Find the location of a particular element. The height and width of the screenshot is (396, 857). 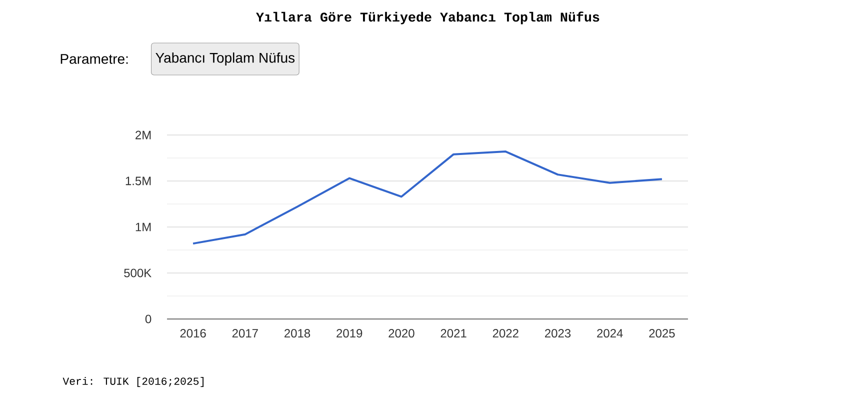

text: Veri: TUIK [2016;2025] is located at coordinates (133, 382).